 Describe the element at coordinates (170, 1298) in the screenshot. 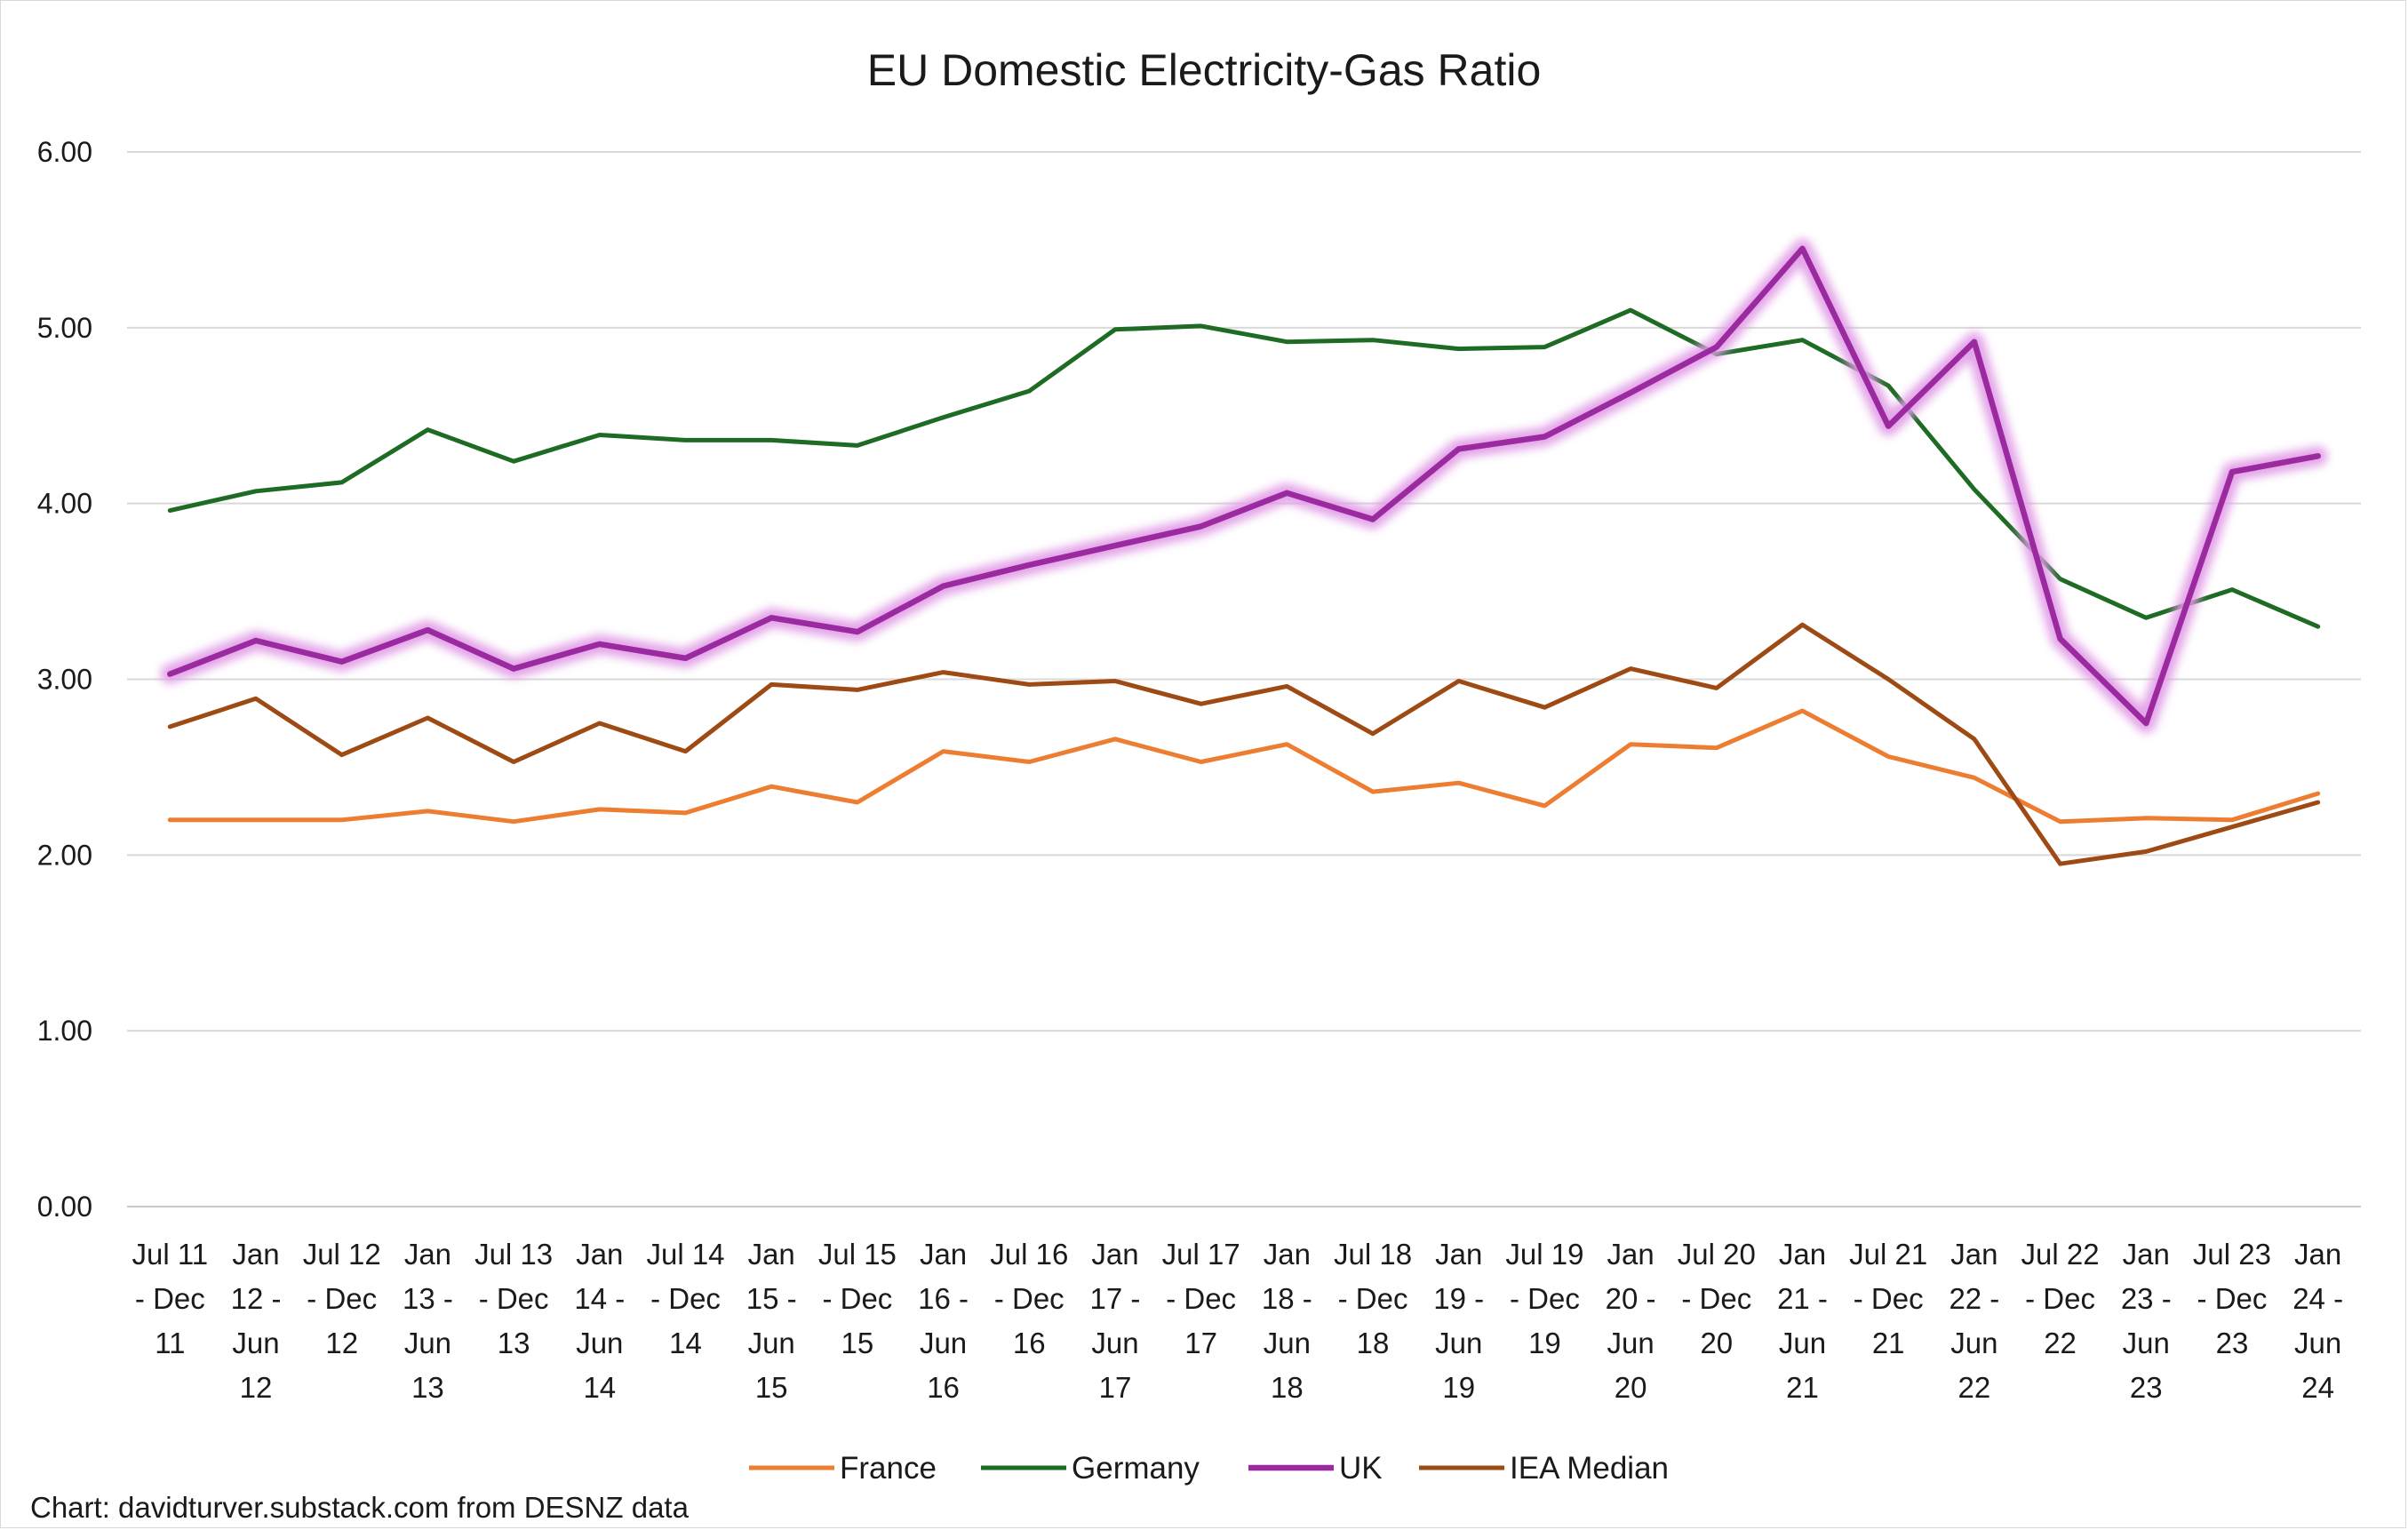

I see `x-tick-label: Jul 11- Dec 11` at that location.